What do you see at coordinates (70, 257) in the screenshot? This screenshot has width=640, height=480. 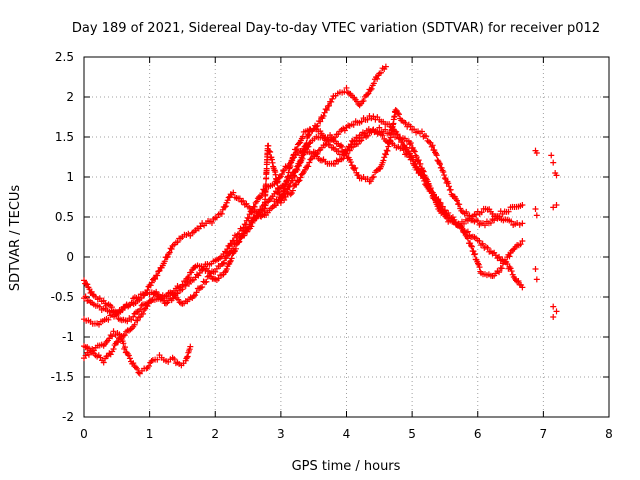 I see `y-tick-label: 0` at bounding box center [70, 257].